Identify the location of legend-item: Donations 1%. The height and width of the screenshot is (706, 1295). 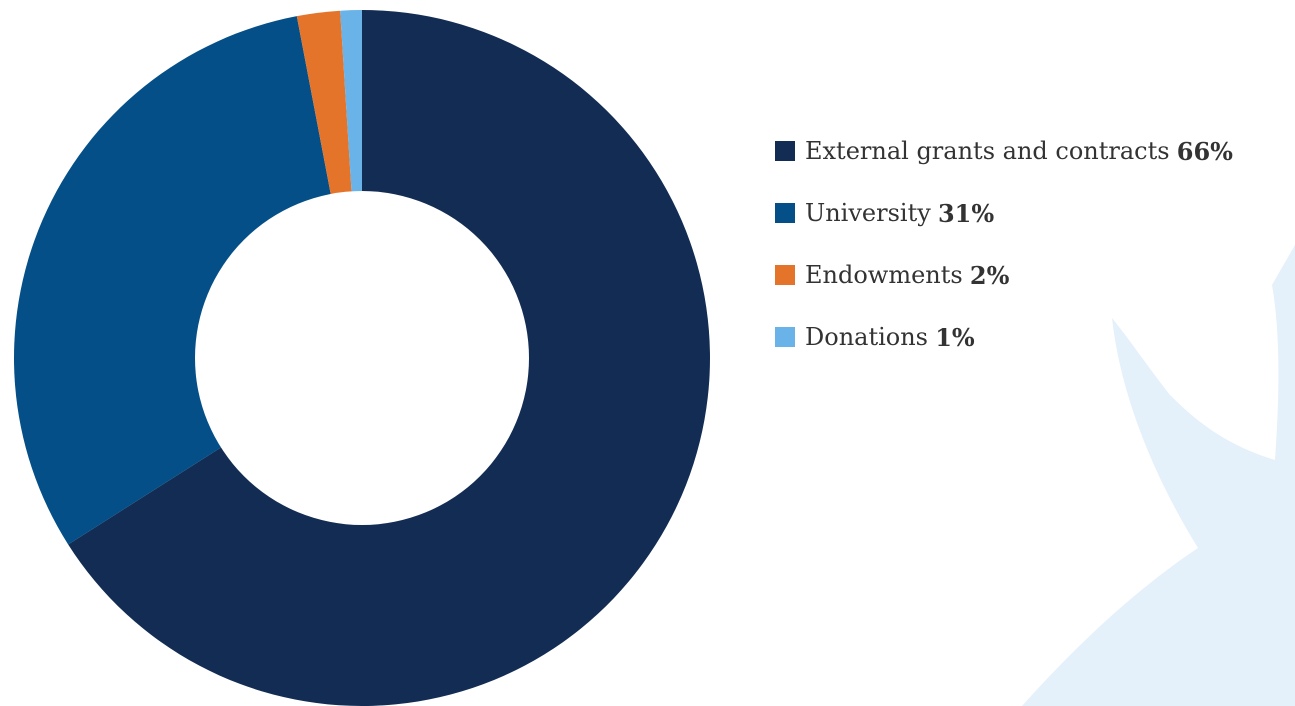
(1004, 337).